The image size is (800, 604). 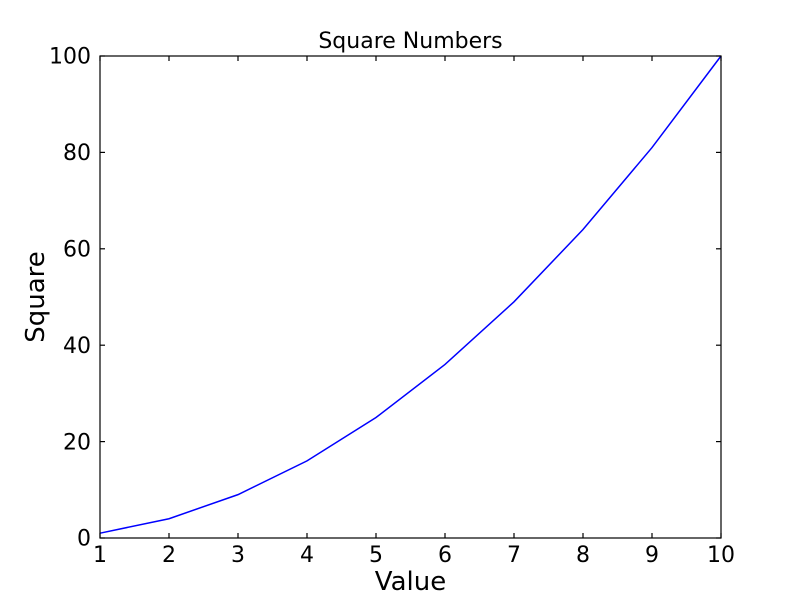 I want to click on x-axis-label: Value, so click(x=410, y=582).